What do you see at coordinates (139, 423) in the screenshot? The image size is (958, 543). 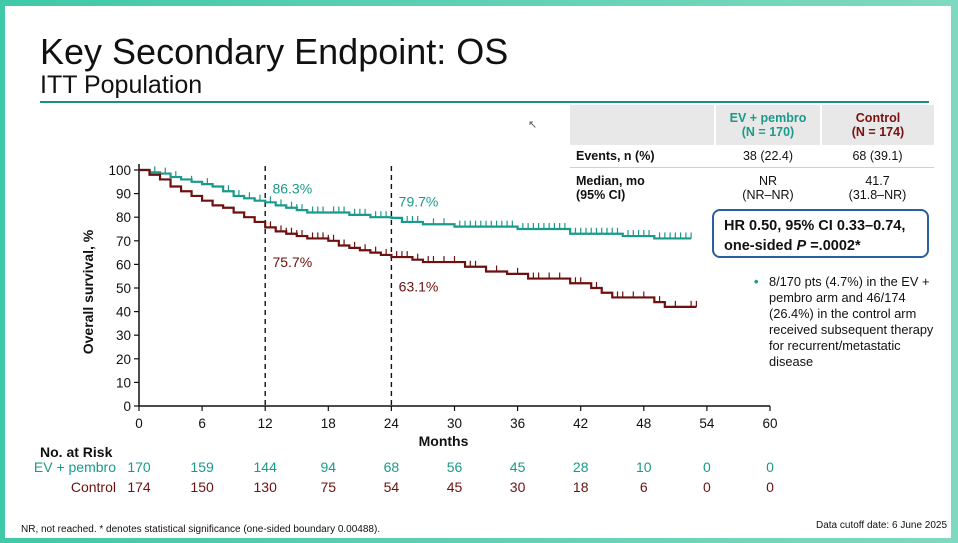 I see `x-tick-label: 0` at bounding box center [139, 423].